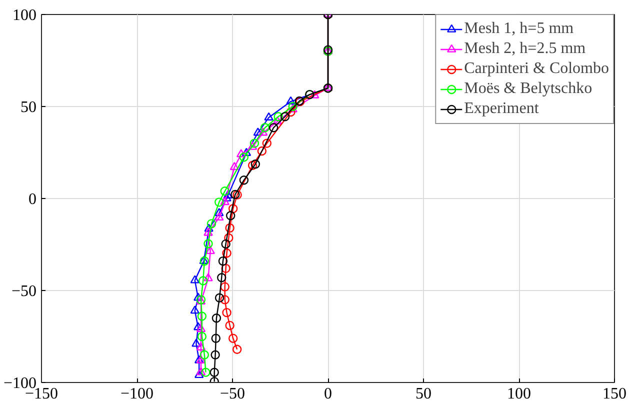 The height and width of the screenshot is (412, 632). I want to click on x-tick-label: −50, so click(233, 394).